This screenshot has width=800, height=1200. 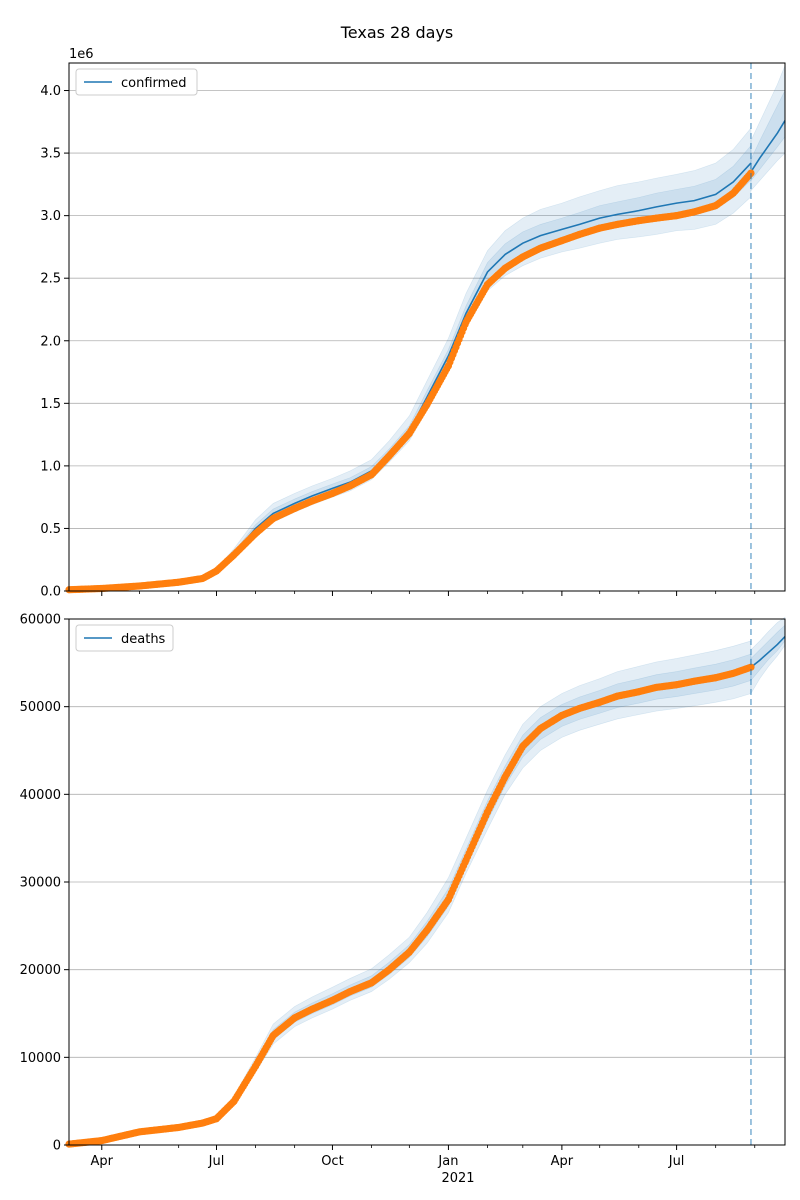 What do you see at coordinates (447, 1161) in the screenshot?
I see `x-tick-label: Jan` at bounding box center [447, 1161].